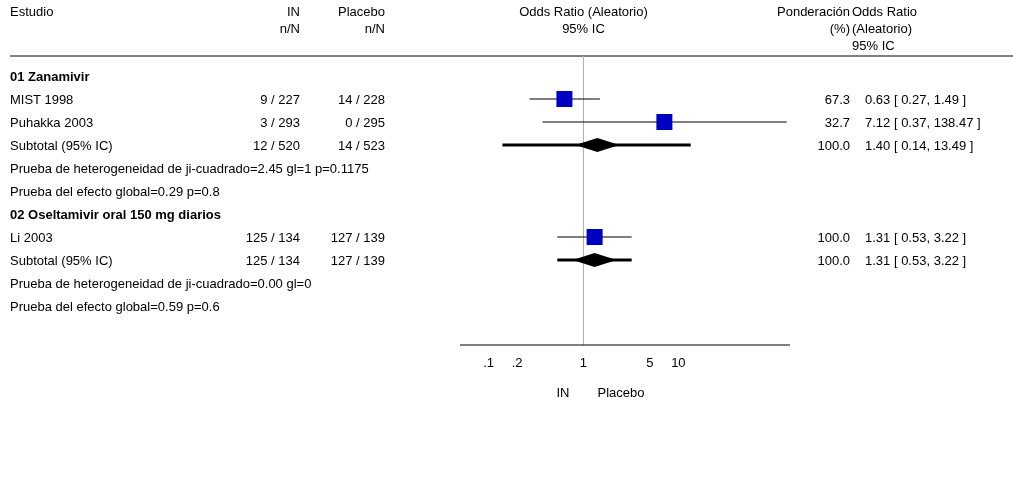  I want to click on text: 0 / 295, so click(365, 122).